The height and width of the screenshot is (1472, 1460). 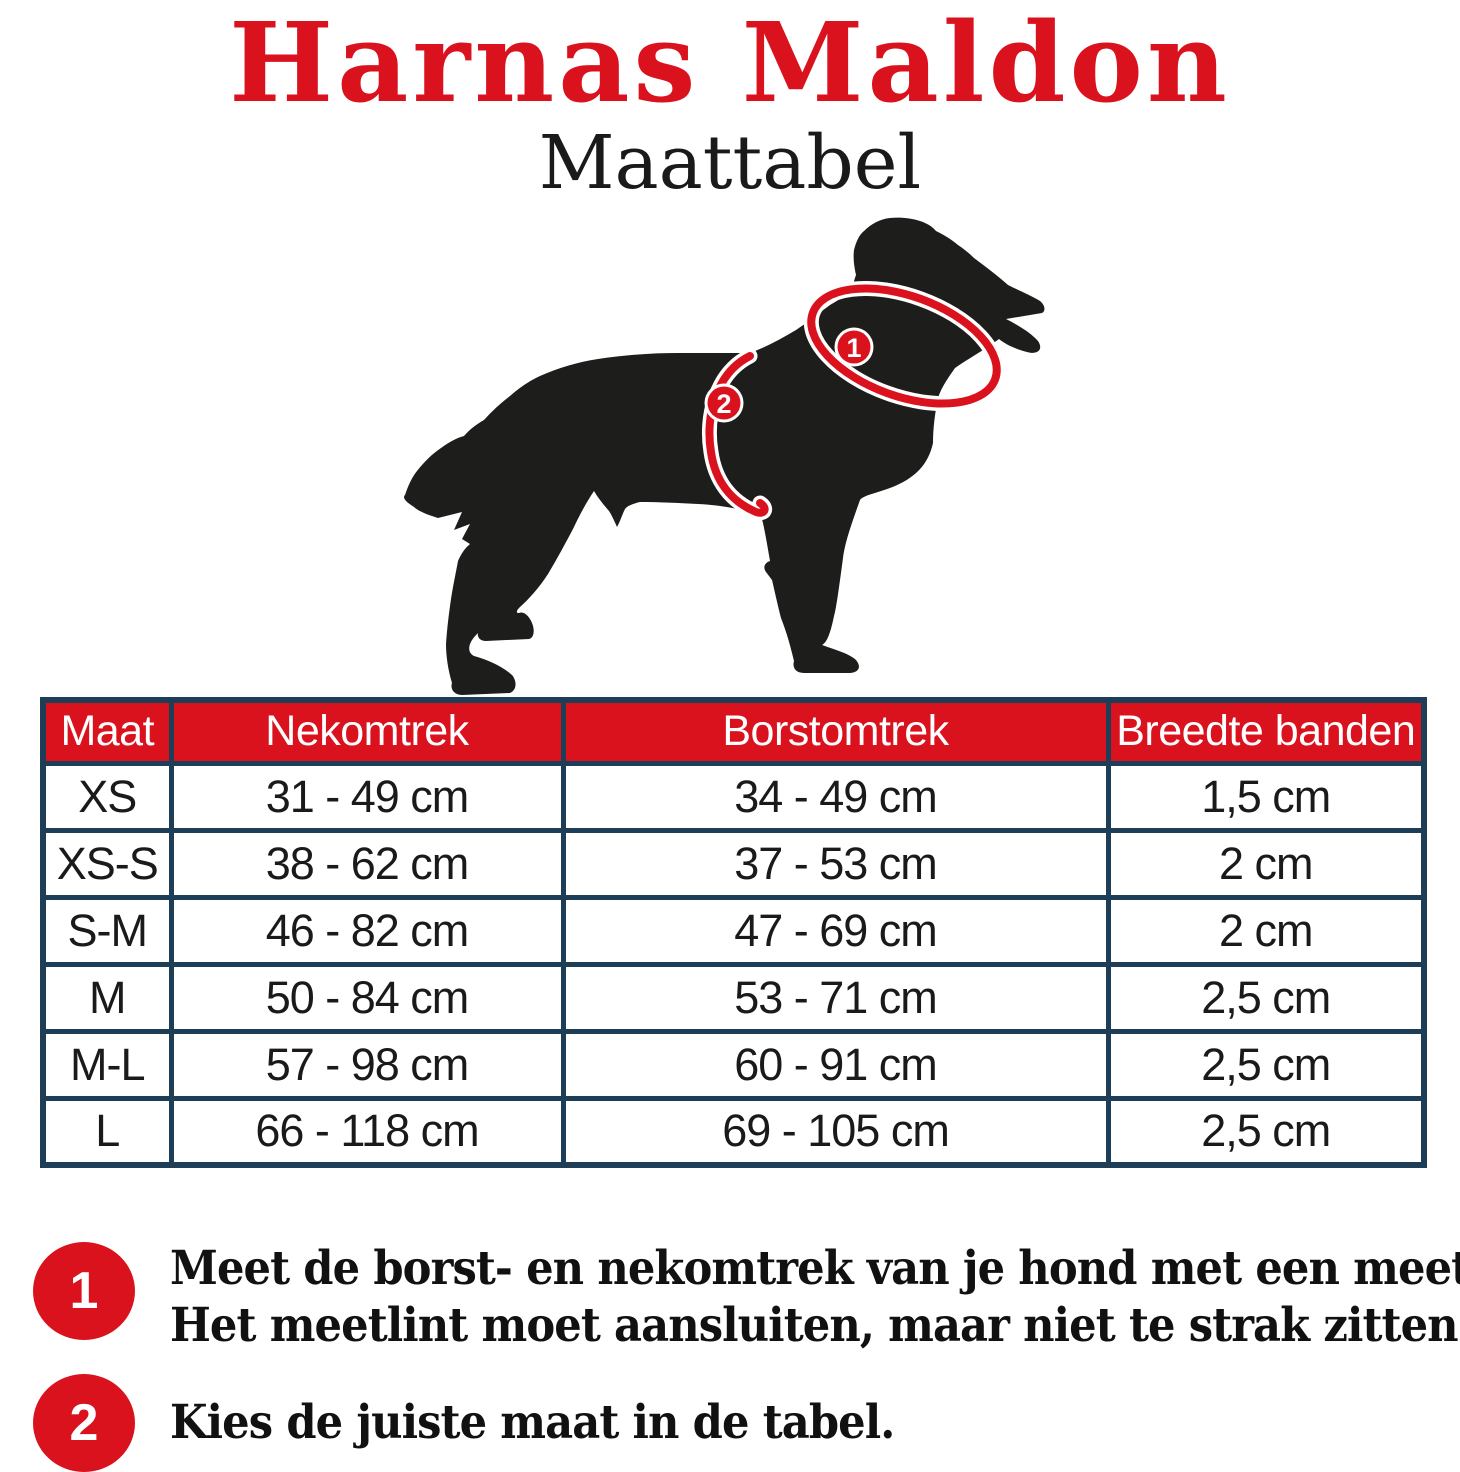 I want to click on cell-neck: 66 - 118 cm, so click(x=367, y=1131).